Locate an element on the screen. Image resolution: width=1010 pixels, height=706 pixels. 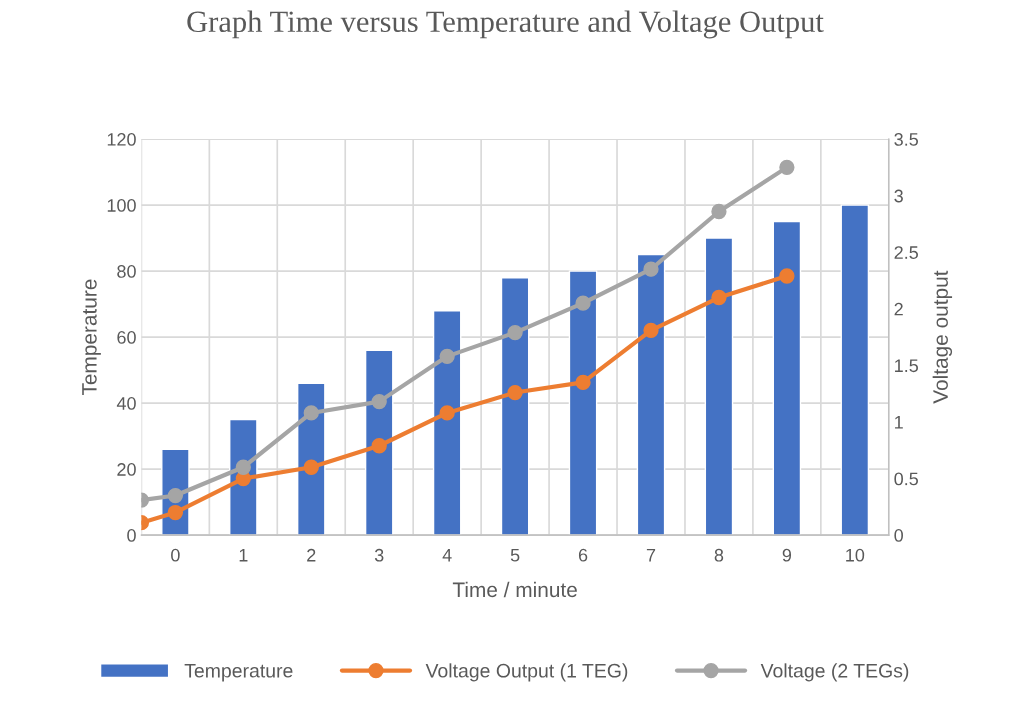
x-tick-label: 9 is located at coordinates (787, 555).